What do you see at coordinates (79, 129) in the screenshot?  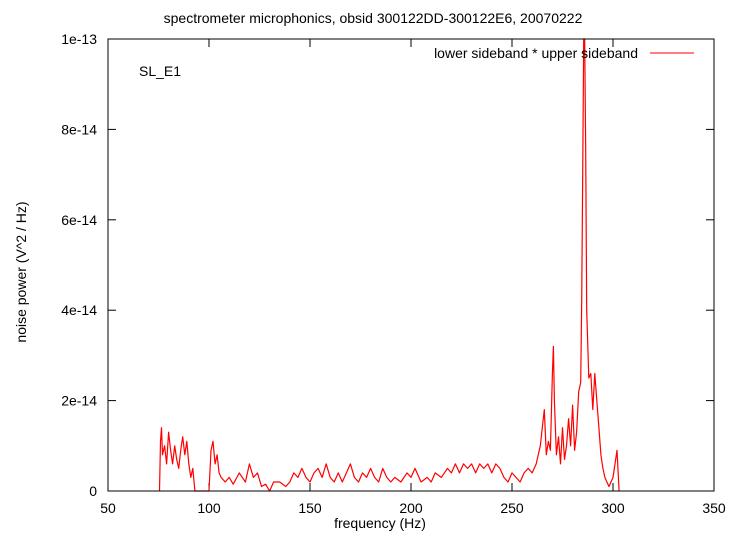 I see `y-tick-label: 8e-14` at bounding box center [79, 129].